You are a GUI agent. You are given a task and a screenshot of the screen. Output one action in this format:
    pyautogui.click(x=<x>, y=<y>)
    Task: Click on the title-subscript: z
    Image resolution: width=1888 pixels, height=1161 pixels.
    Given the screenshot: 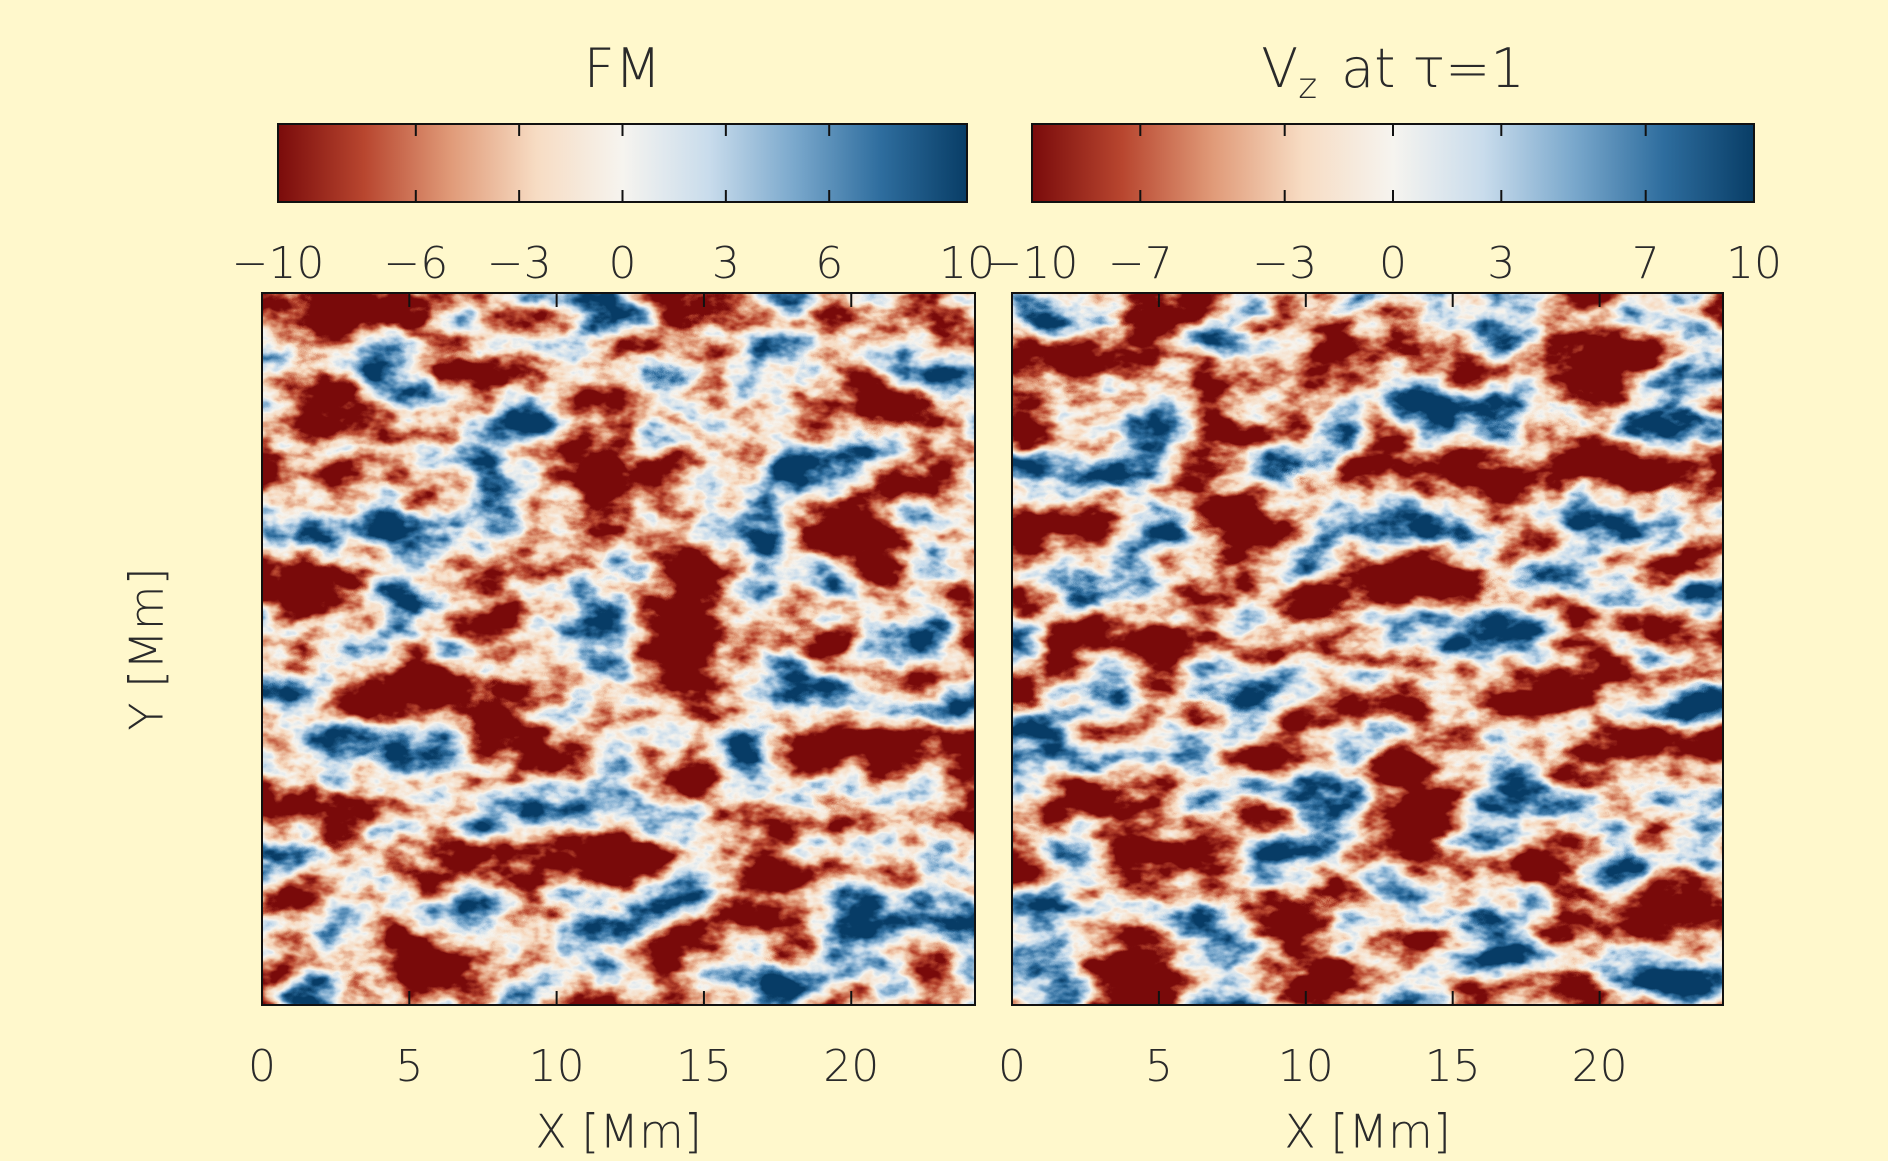 What is the action you would take?
    pyautogui.click(x=1307, y=86)
    